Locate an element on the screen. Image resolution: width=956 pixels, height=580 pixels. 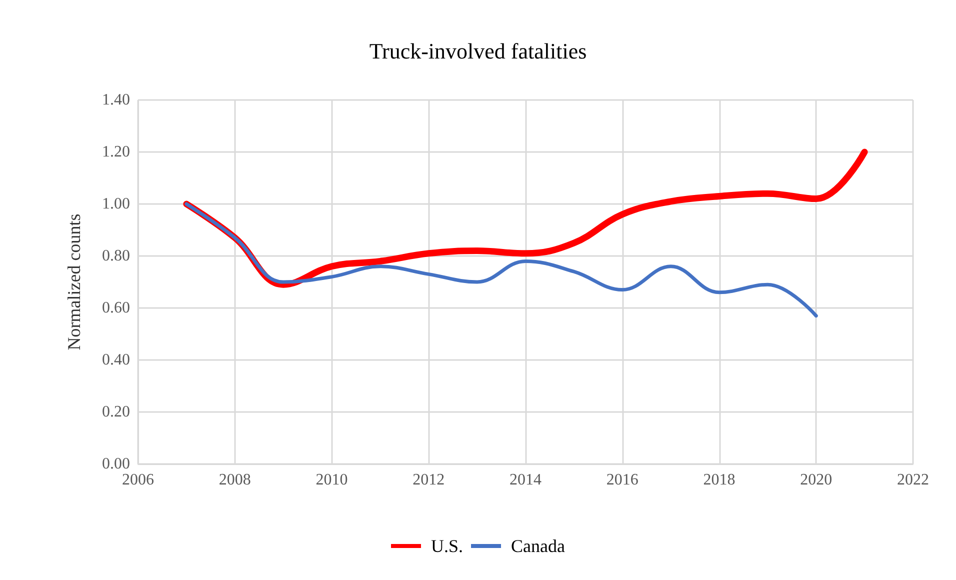
y-tick-label: 1.40 is located at coordinates (116, 100).